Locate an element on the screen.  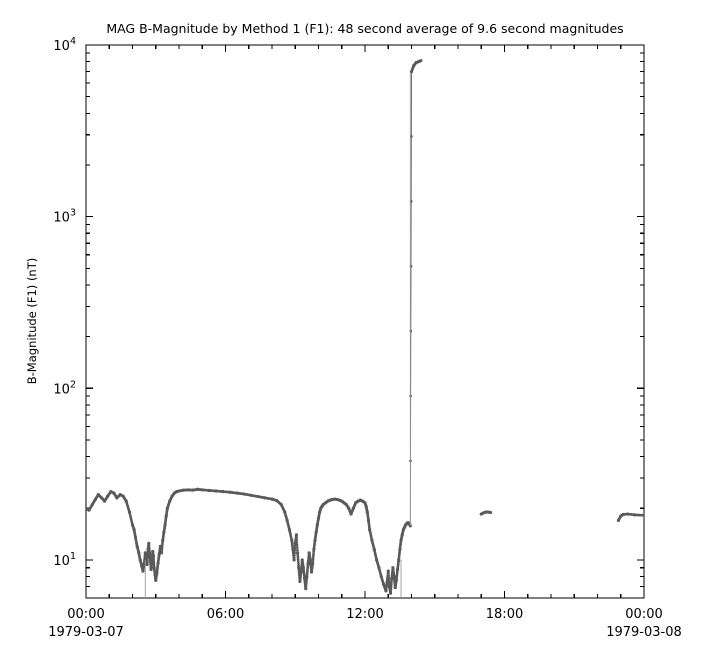
y-tick-label: 10⁴ is located at coordinates (64, 45).